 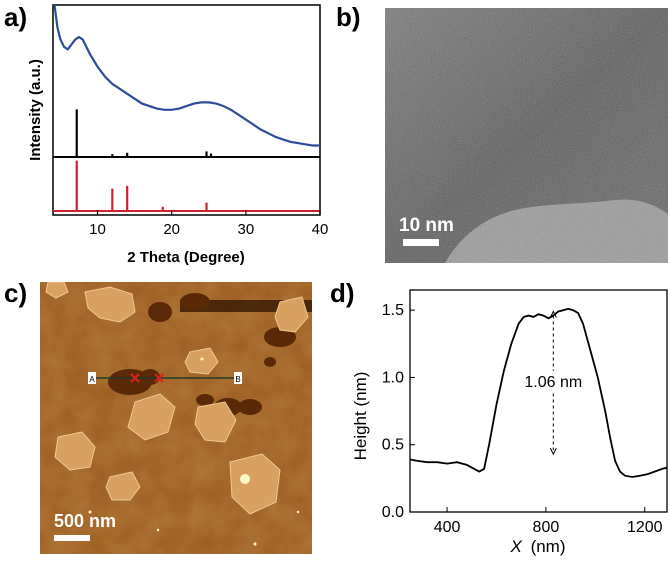 What do you see at coordinates (35, 110) in the screenshot?
I see `xrd-ylabel: Intensity (a.u.)` at bounding box center [35, 110].